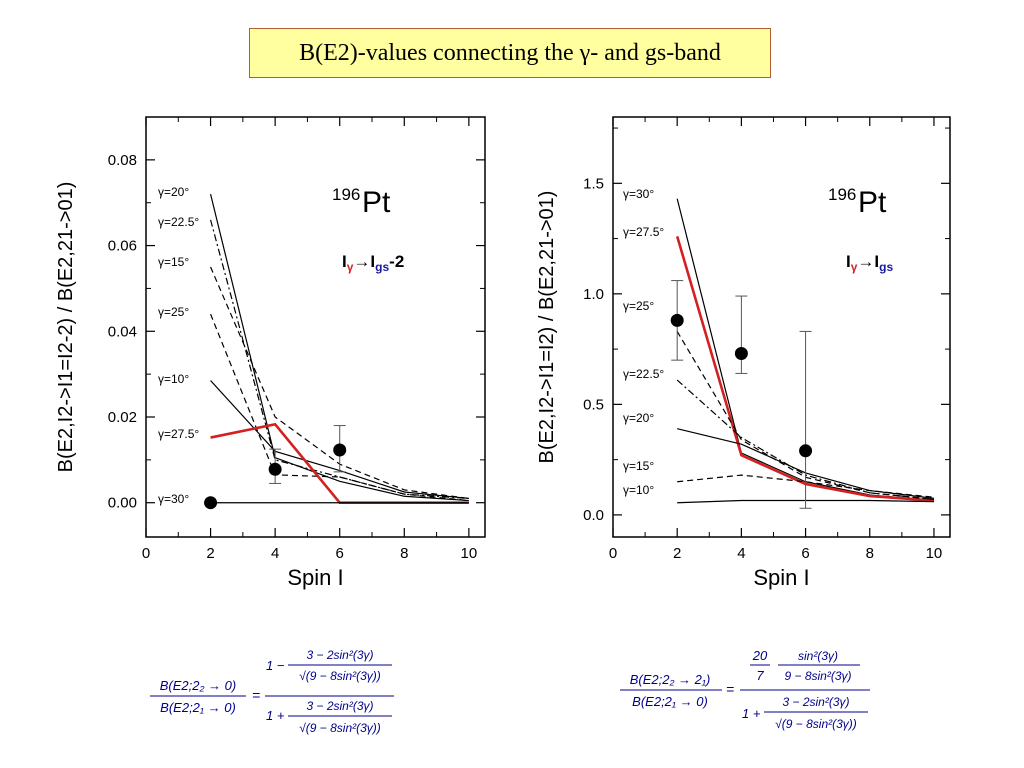 The height and width of the screenshot is (768, 1024). I want to click on formula-right-lhs-den: B(E2;2₁ → 0), so click(670, 701).